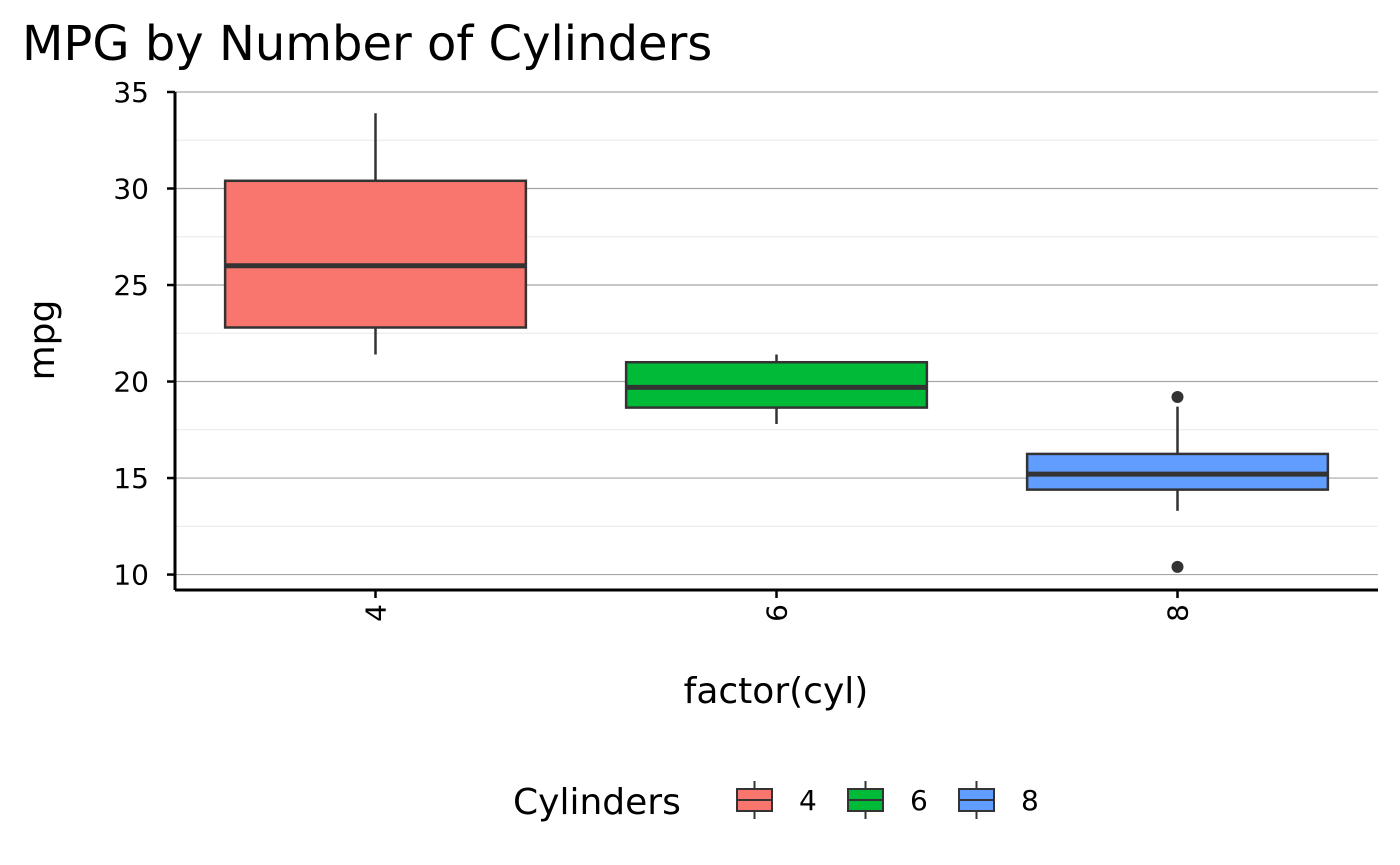  I want to click on y-tick-label: 35, so click(131, 92).